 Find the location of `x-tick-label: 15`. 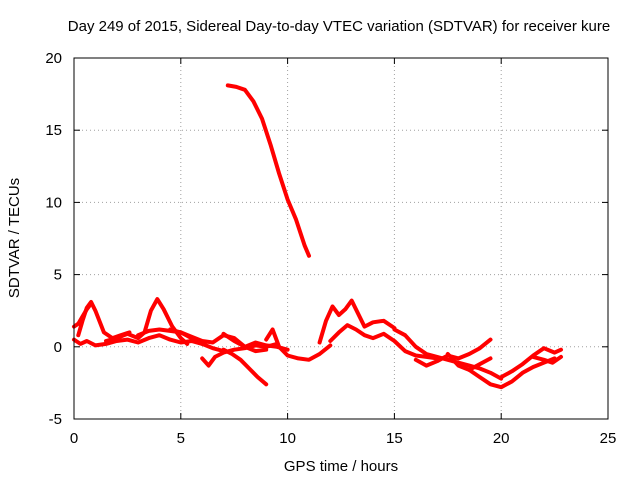

x-tick-label: 15 is located at coordinates (394, 438).